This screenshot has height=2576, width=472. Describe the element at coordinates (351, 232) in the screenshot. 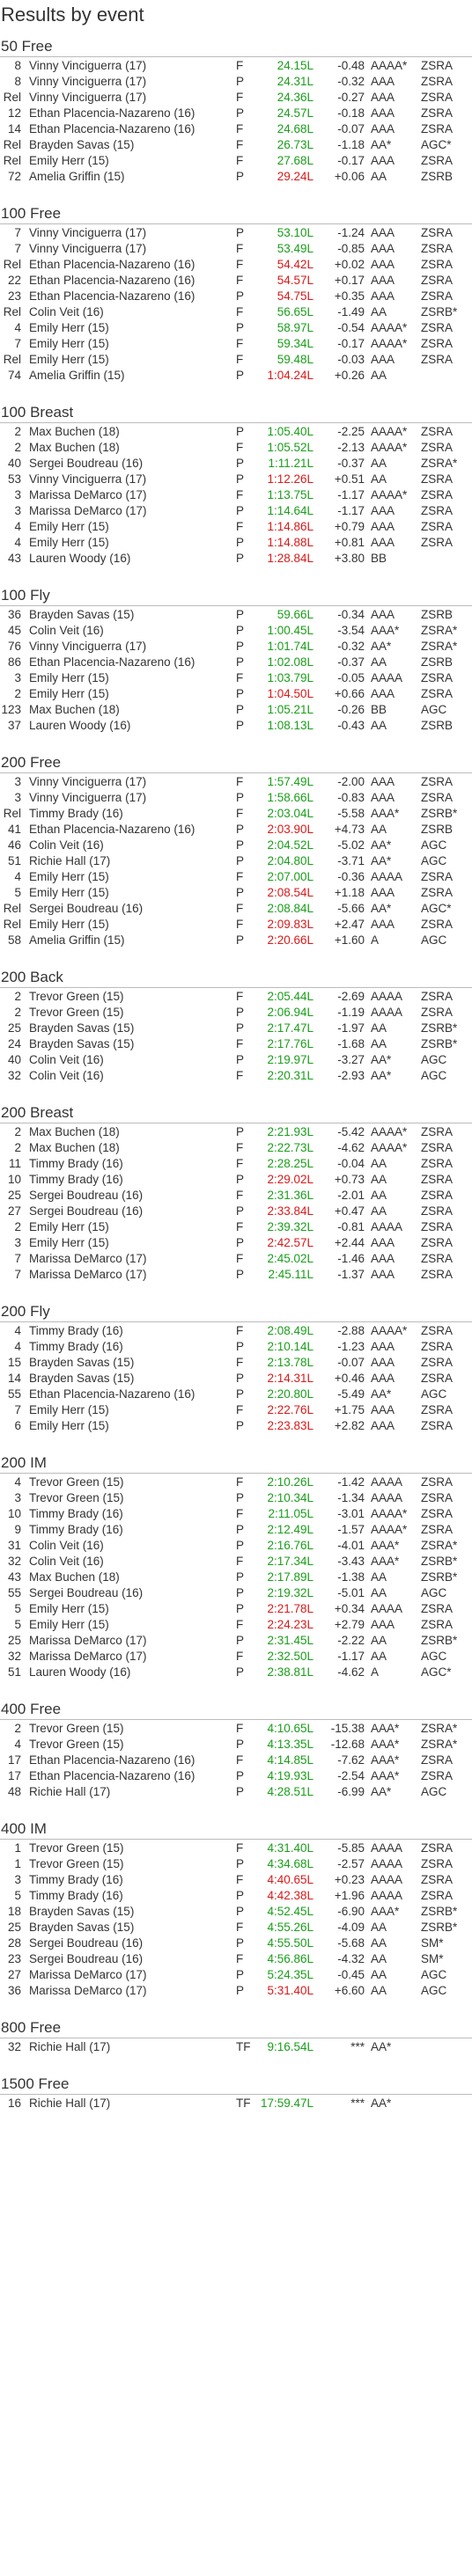

I see `diff-cell: -1.24` at that location.